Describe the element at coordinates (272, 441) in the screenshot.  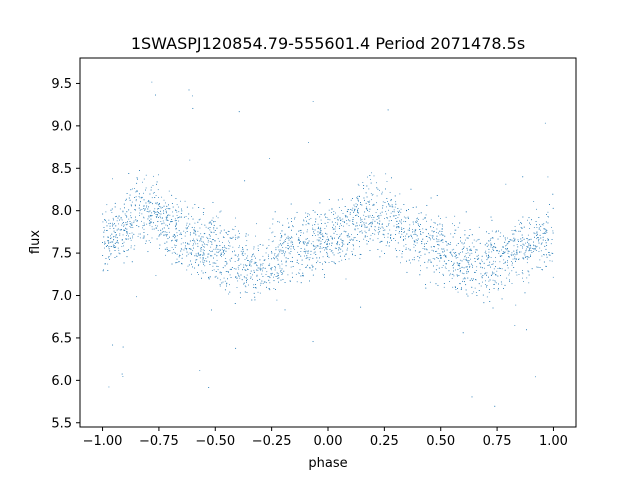
I see `x-tick-label: −0.25` at that location.